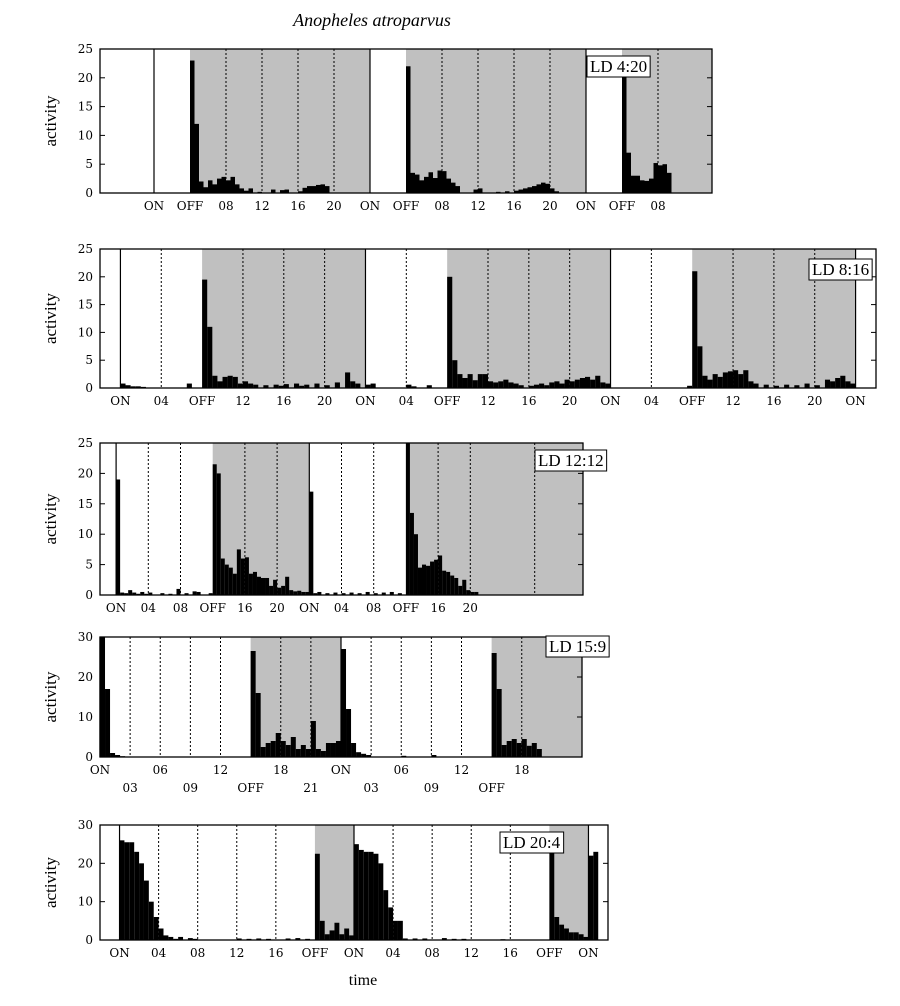 This screenshot has height=1006, width=900. I want to click on plot-frame, so click(341, 697).